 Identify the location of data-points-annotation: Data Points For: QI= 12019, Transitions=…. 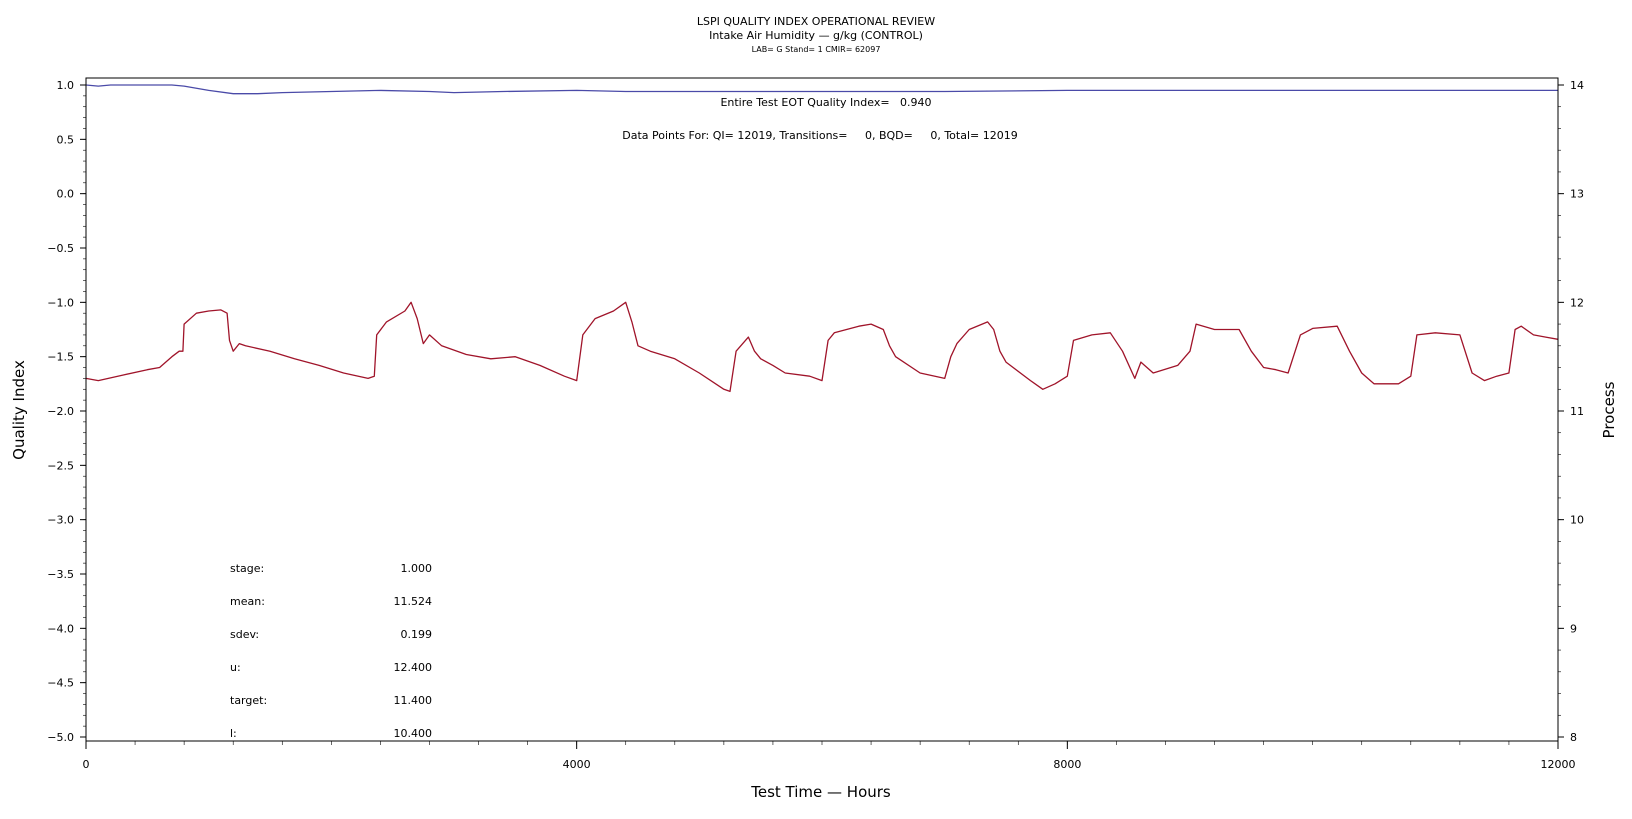
(819, 135).